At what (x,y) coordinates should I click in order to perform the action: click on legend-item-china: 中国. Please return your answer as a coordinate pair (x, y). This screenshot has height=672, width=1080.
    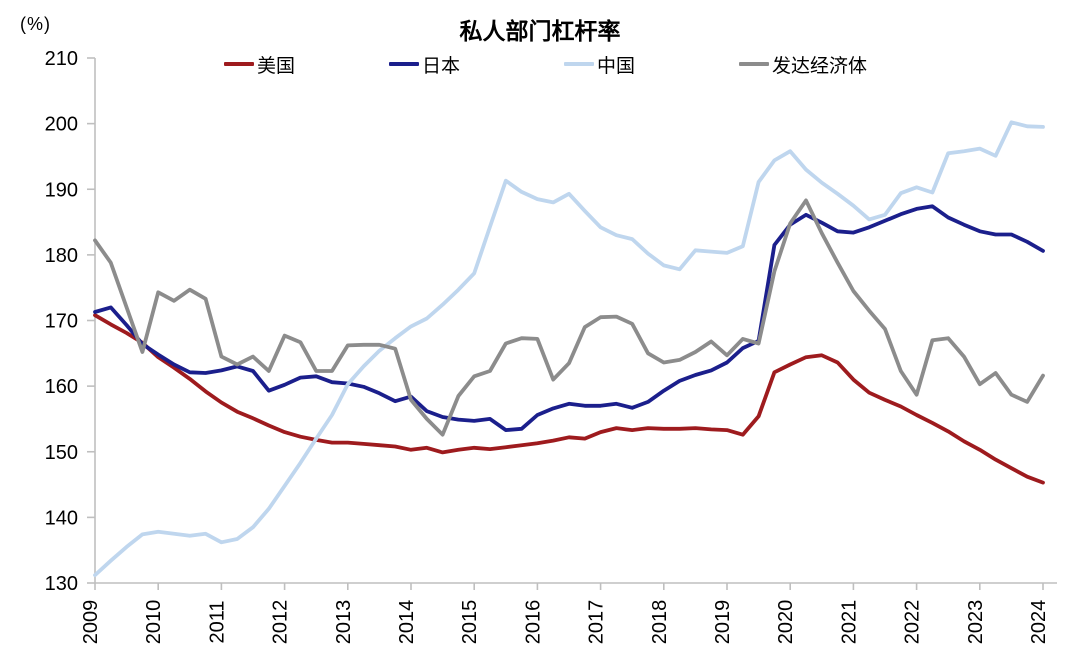
    Looking at the image, I should click on (600, 65).